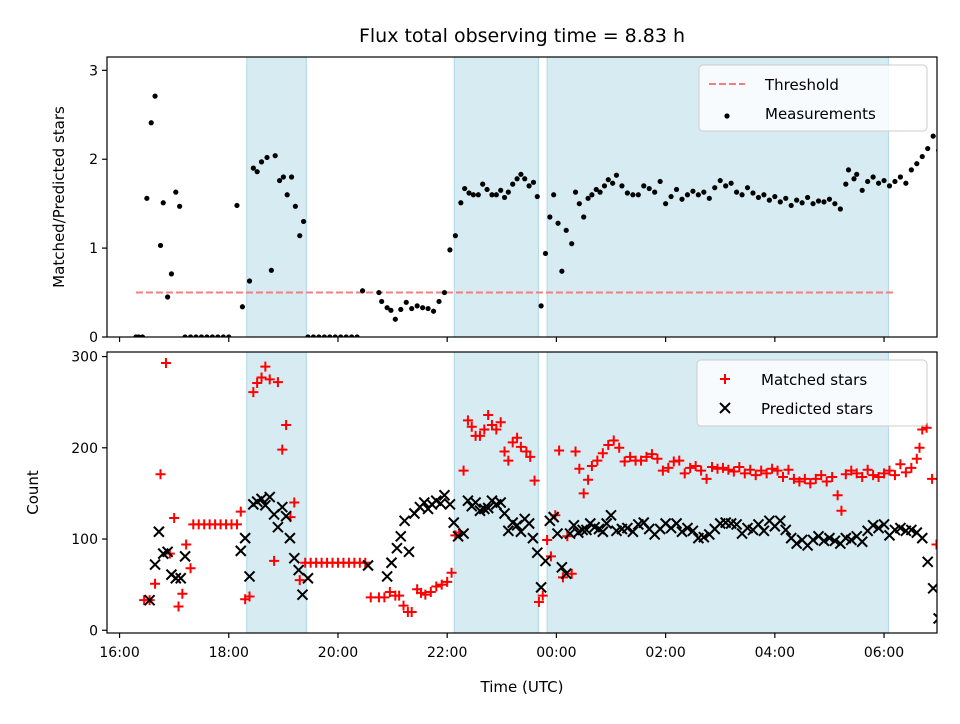 The height and width of the screenshot is (724, 960). What do you see at coordinates (884, 653) in the screenshot?
I see `xtick-label: 06:00` at bounding box center [884, 653].